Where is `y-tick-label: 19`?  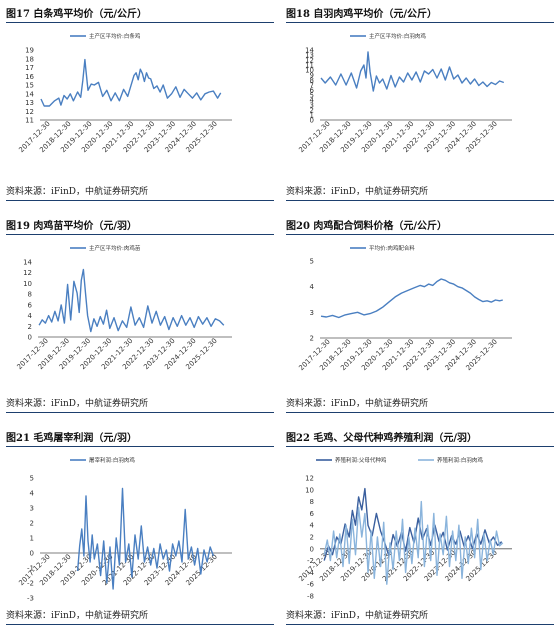
y-tick-label: 19 is located at coordinates (29, 51).